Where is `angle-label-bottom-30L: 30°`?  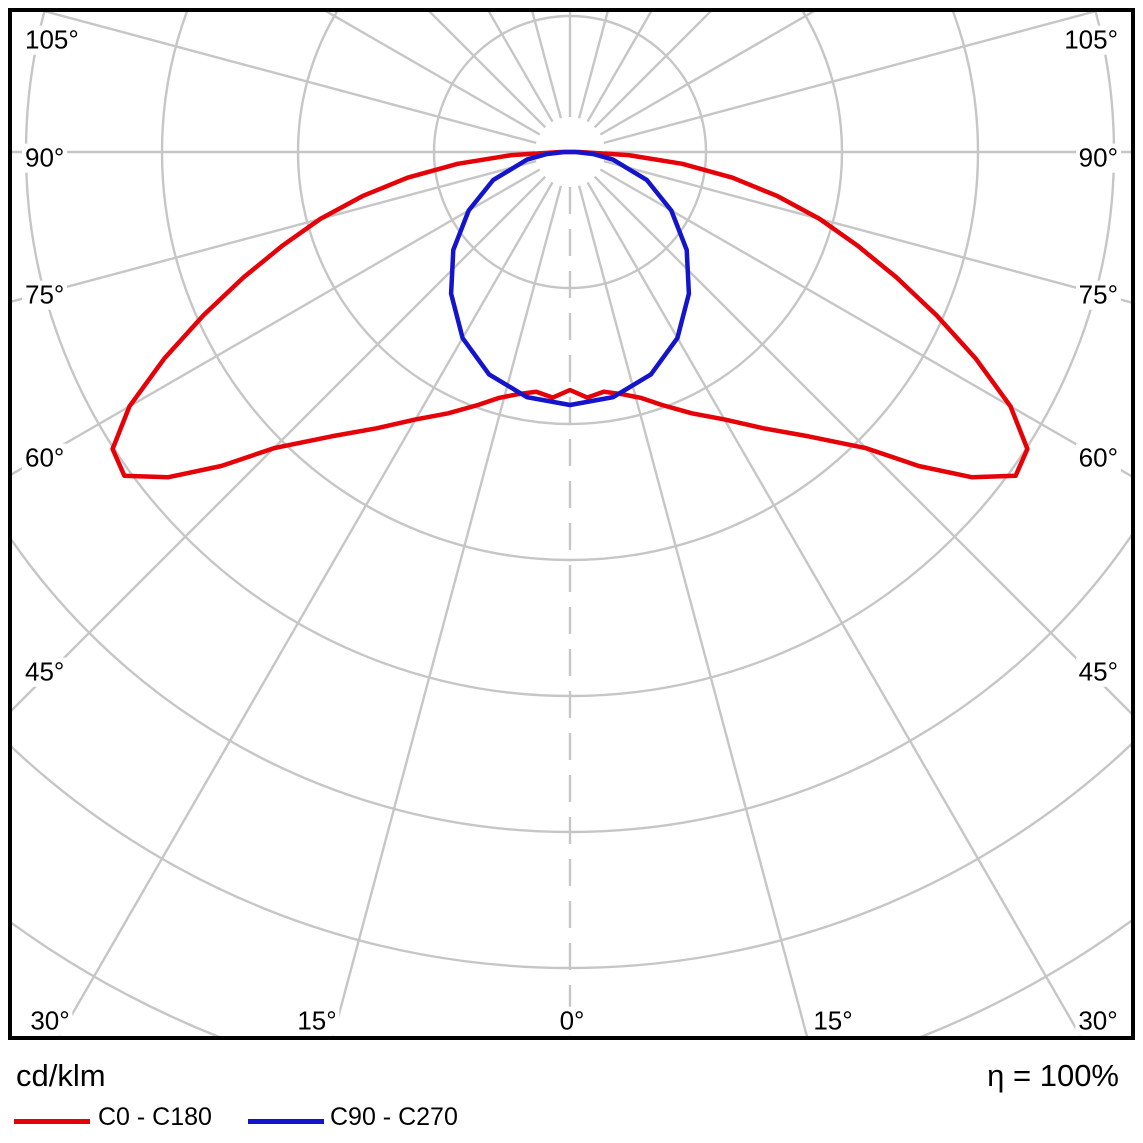
angle-label-bottom-30L: 30° is located at coordinates (50, 1021).